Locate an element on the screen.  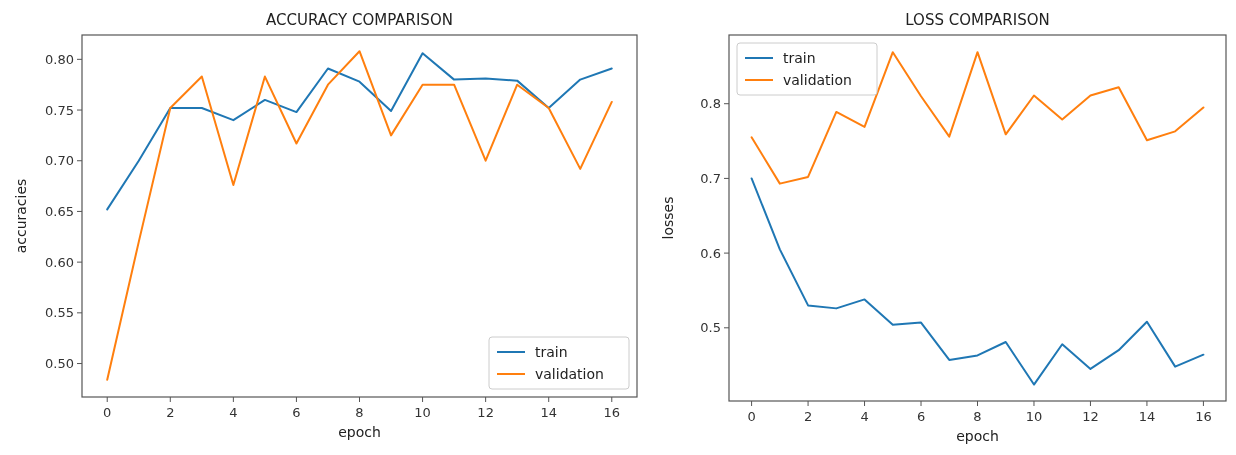
y-tick-label: 0.8 is located at coordinates (710, 104).